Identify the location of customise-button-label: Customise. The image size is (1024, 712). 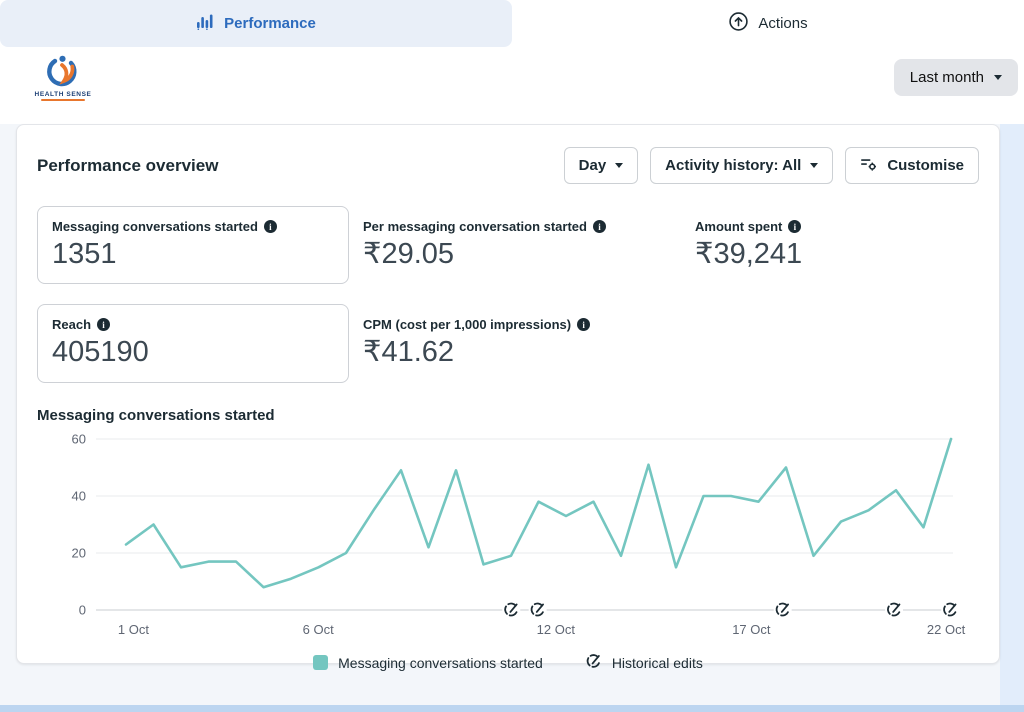
(925, 165).